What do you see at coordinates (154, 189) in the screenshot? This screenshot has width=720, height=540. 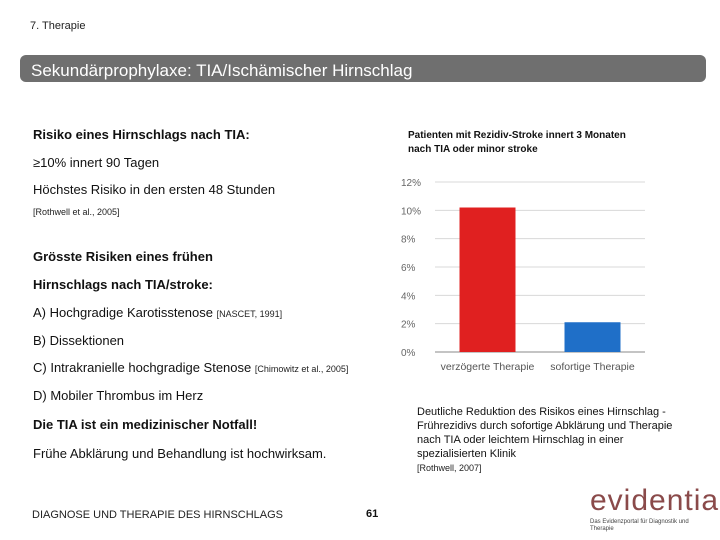 I see `risk-line-2: Höchstes Risiko in den ersten 48 Stunden` at bounding box center [154, 189].